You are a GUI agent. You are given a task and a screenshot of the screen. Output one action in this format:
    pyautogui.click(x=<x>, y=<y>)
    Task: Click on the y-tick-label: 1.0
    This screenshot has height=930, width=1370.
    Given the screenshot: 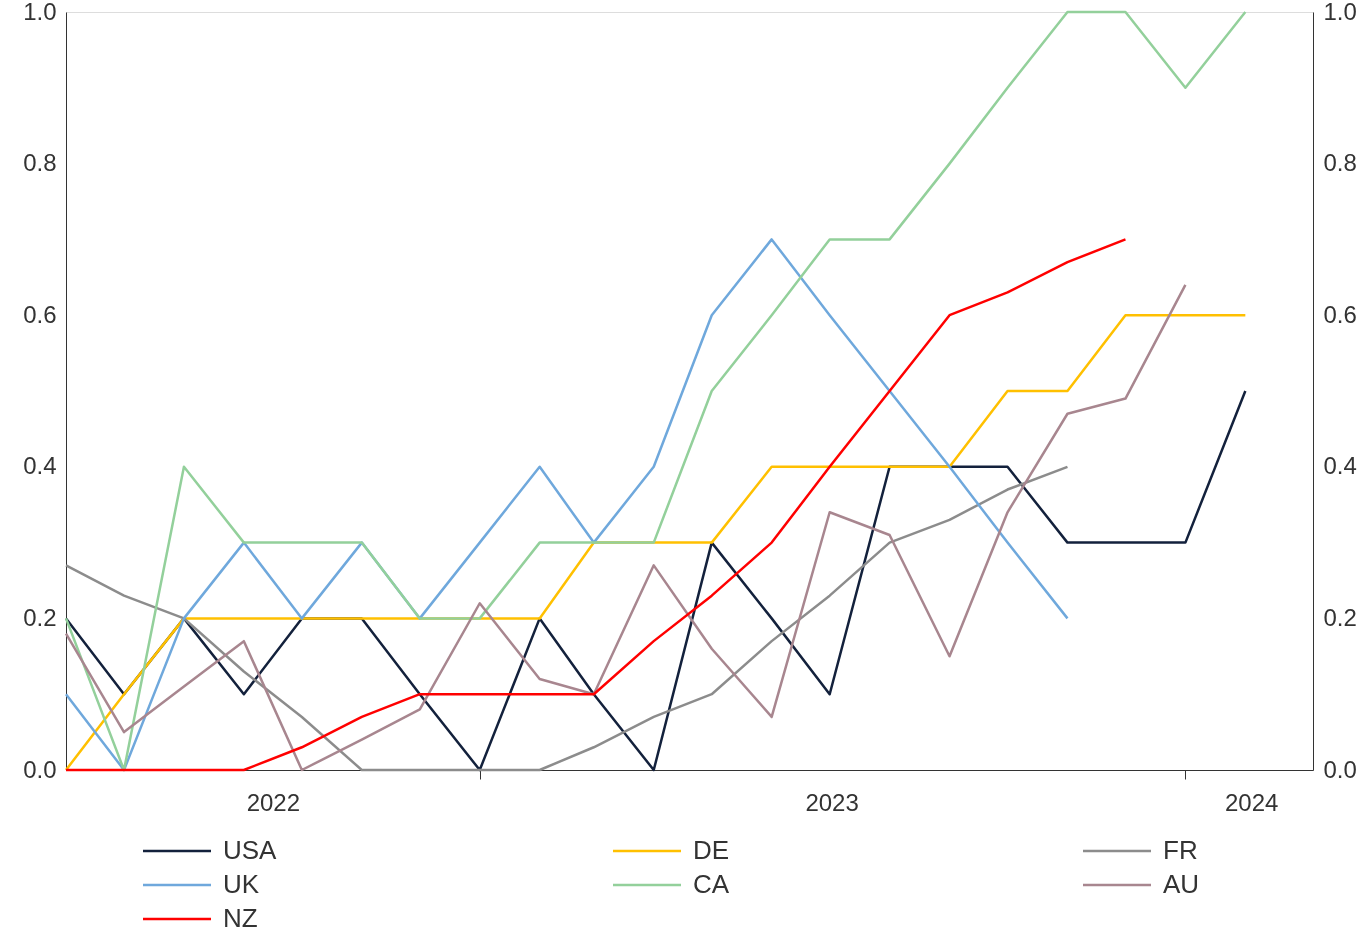 What is the action you would take?
    pyautogui.click(x=40, y=12)
    